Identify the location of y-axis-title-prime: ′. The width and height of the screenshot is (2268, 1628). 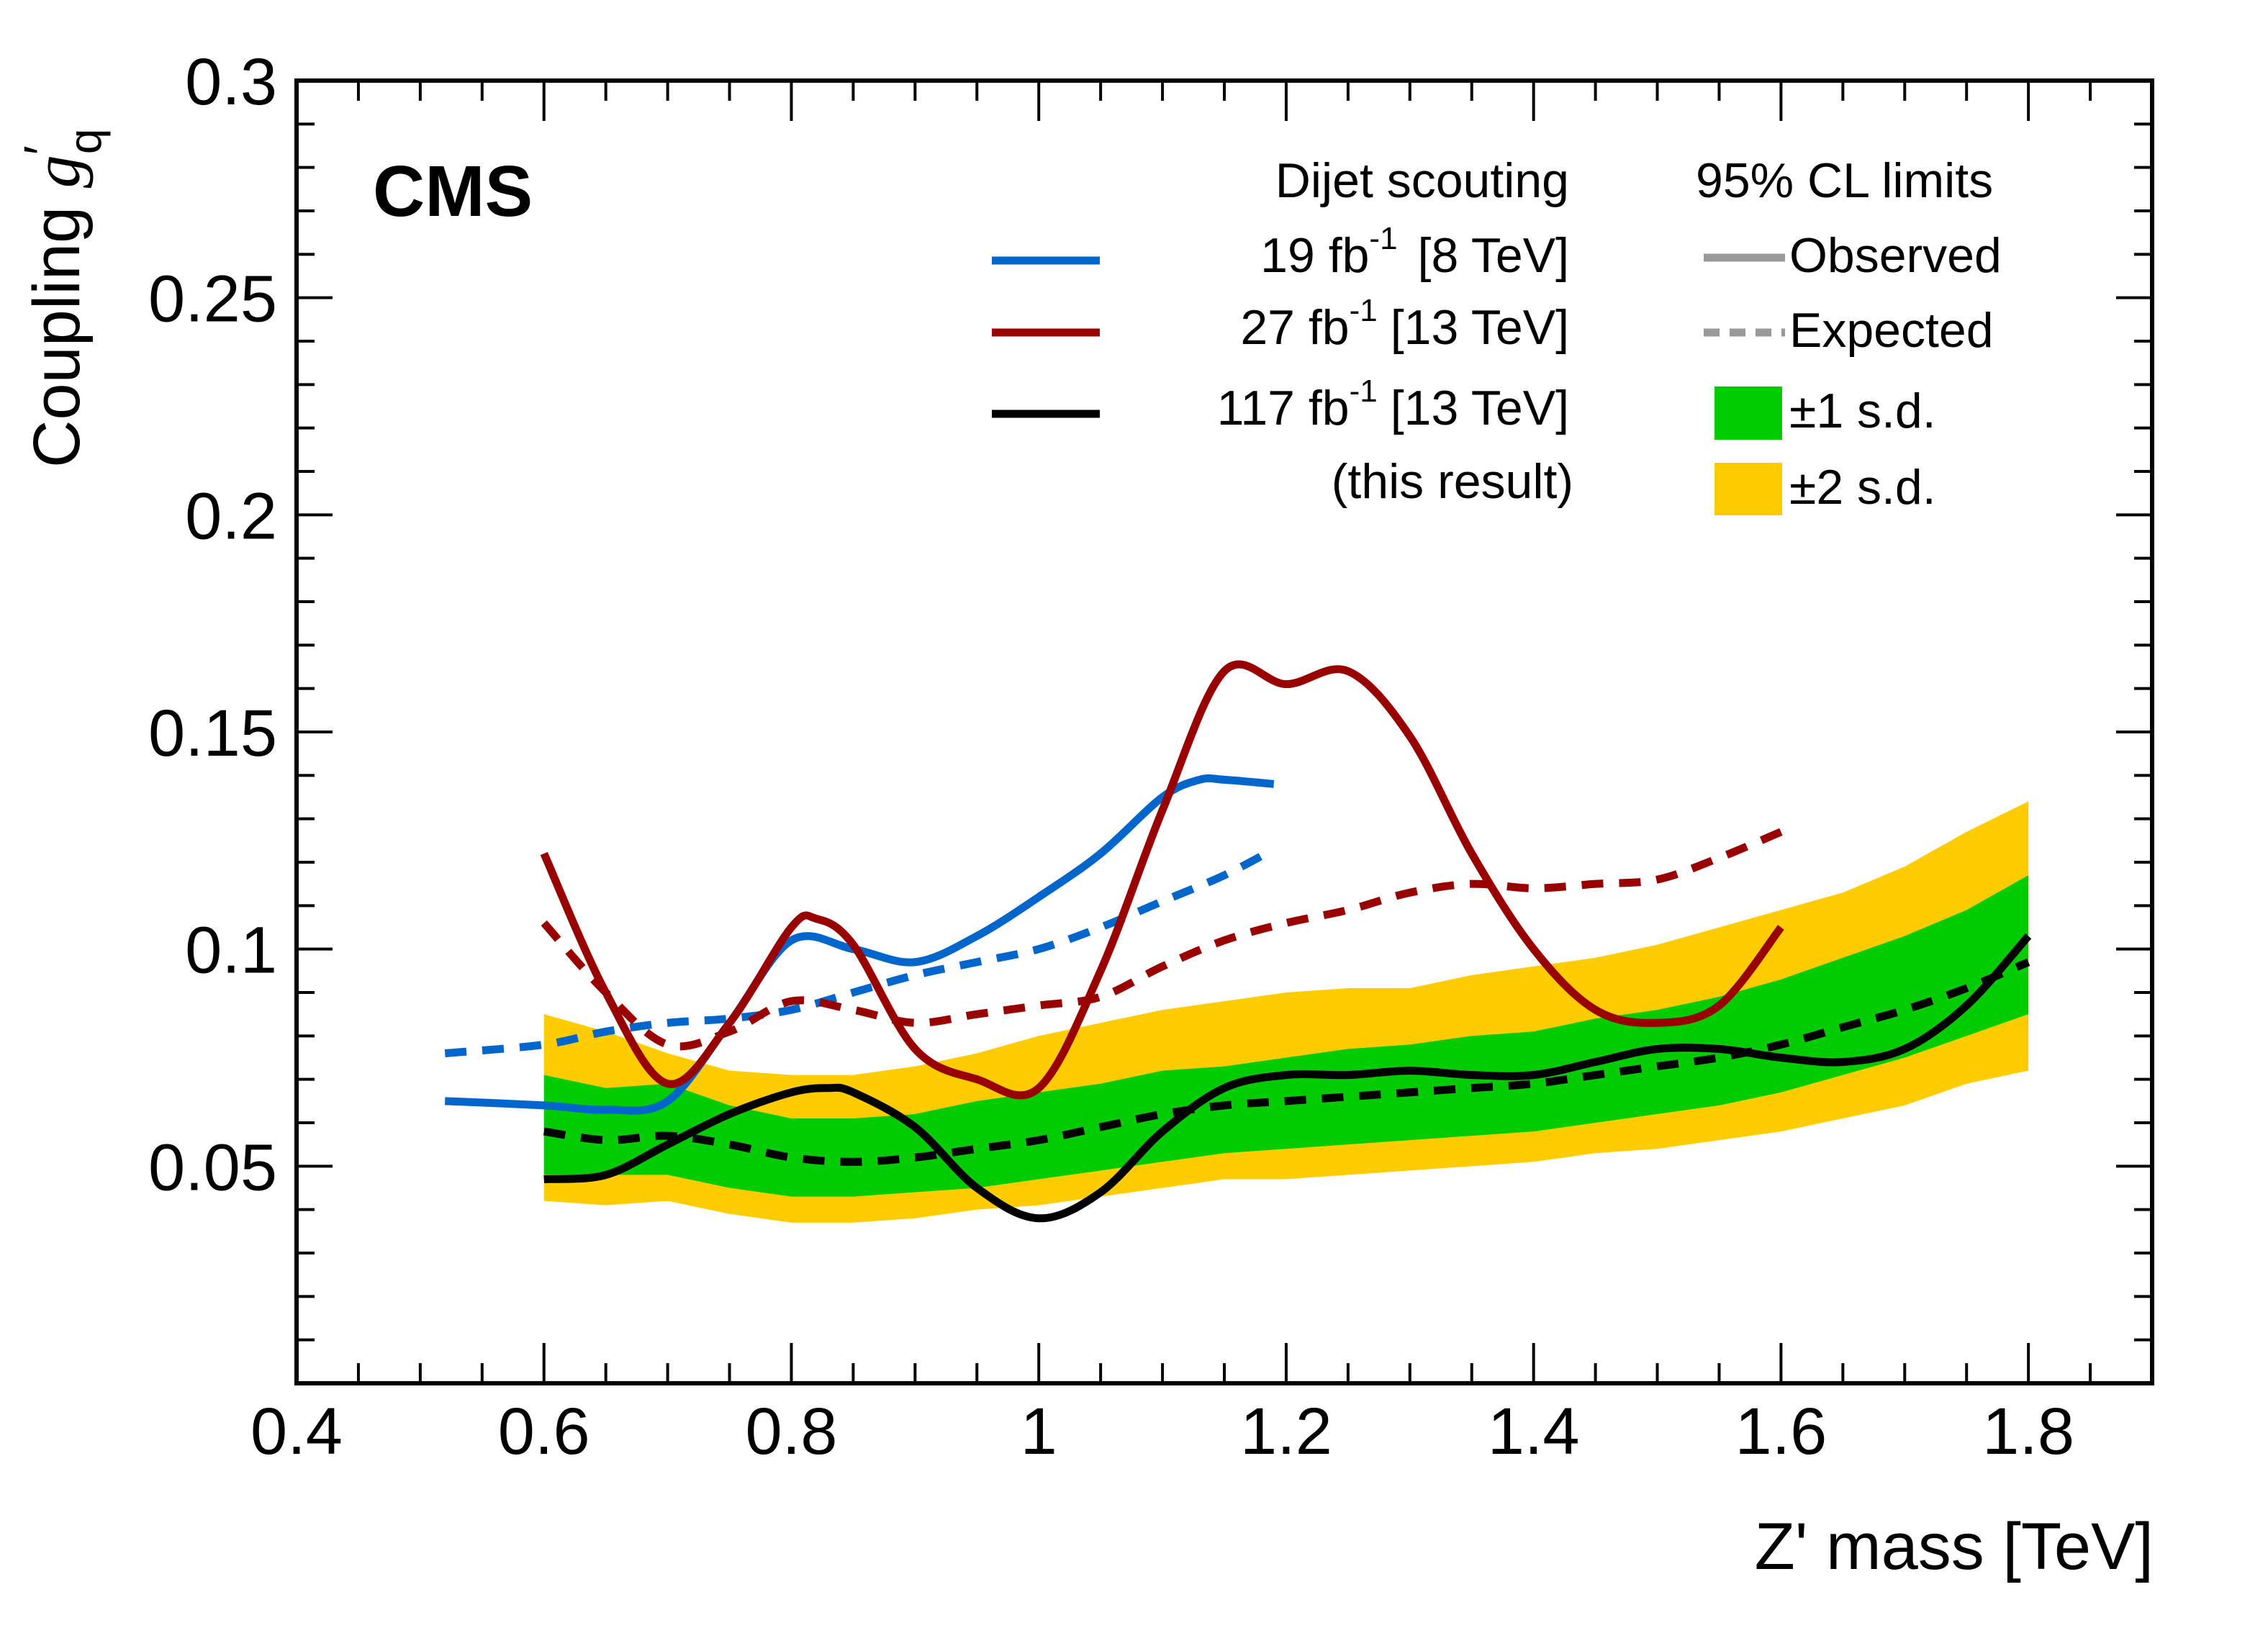
(42, 150).